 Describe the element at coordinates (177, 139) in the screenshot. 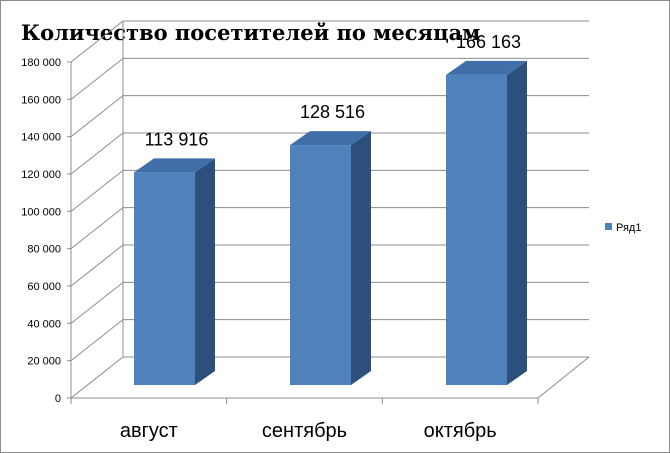

I see `data-label: 113 916` at that location.